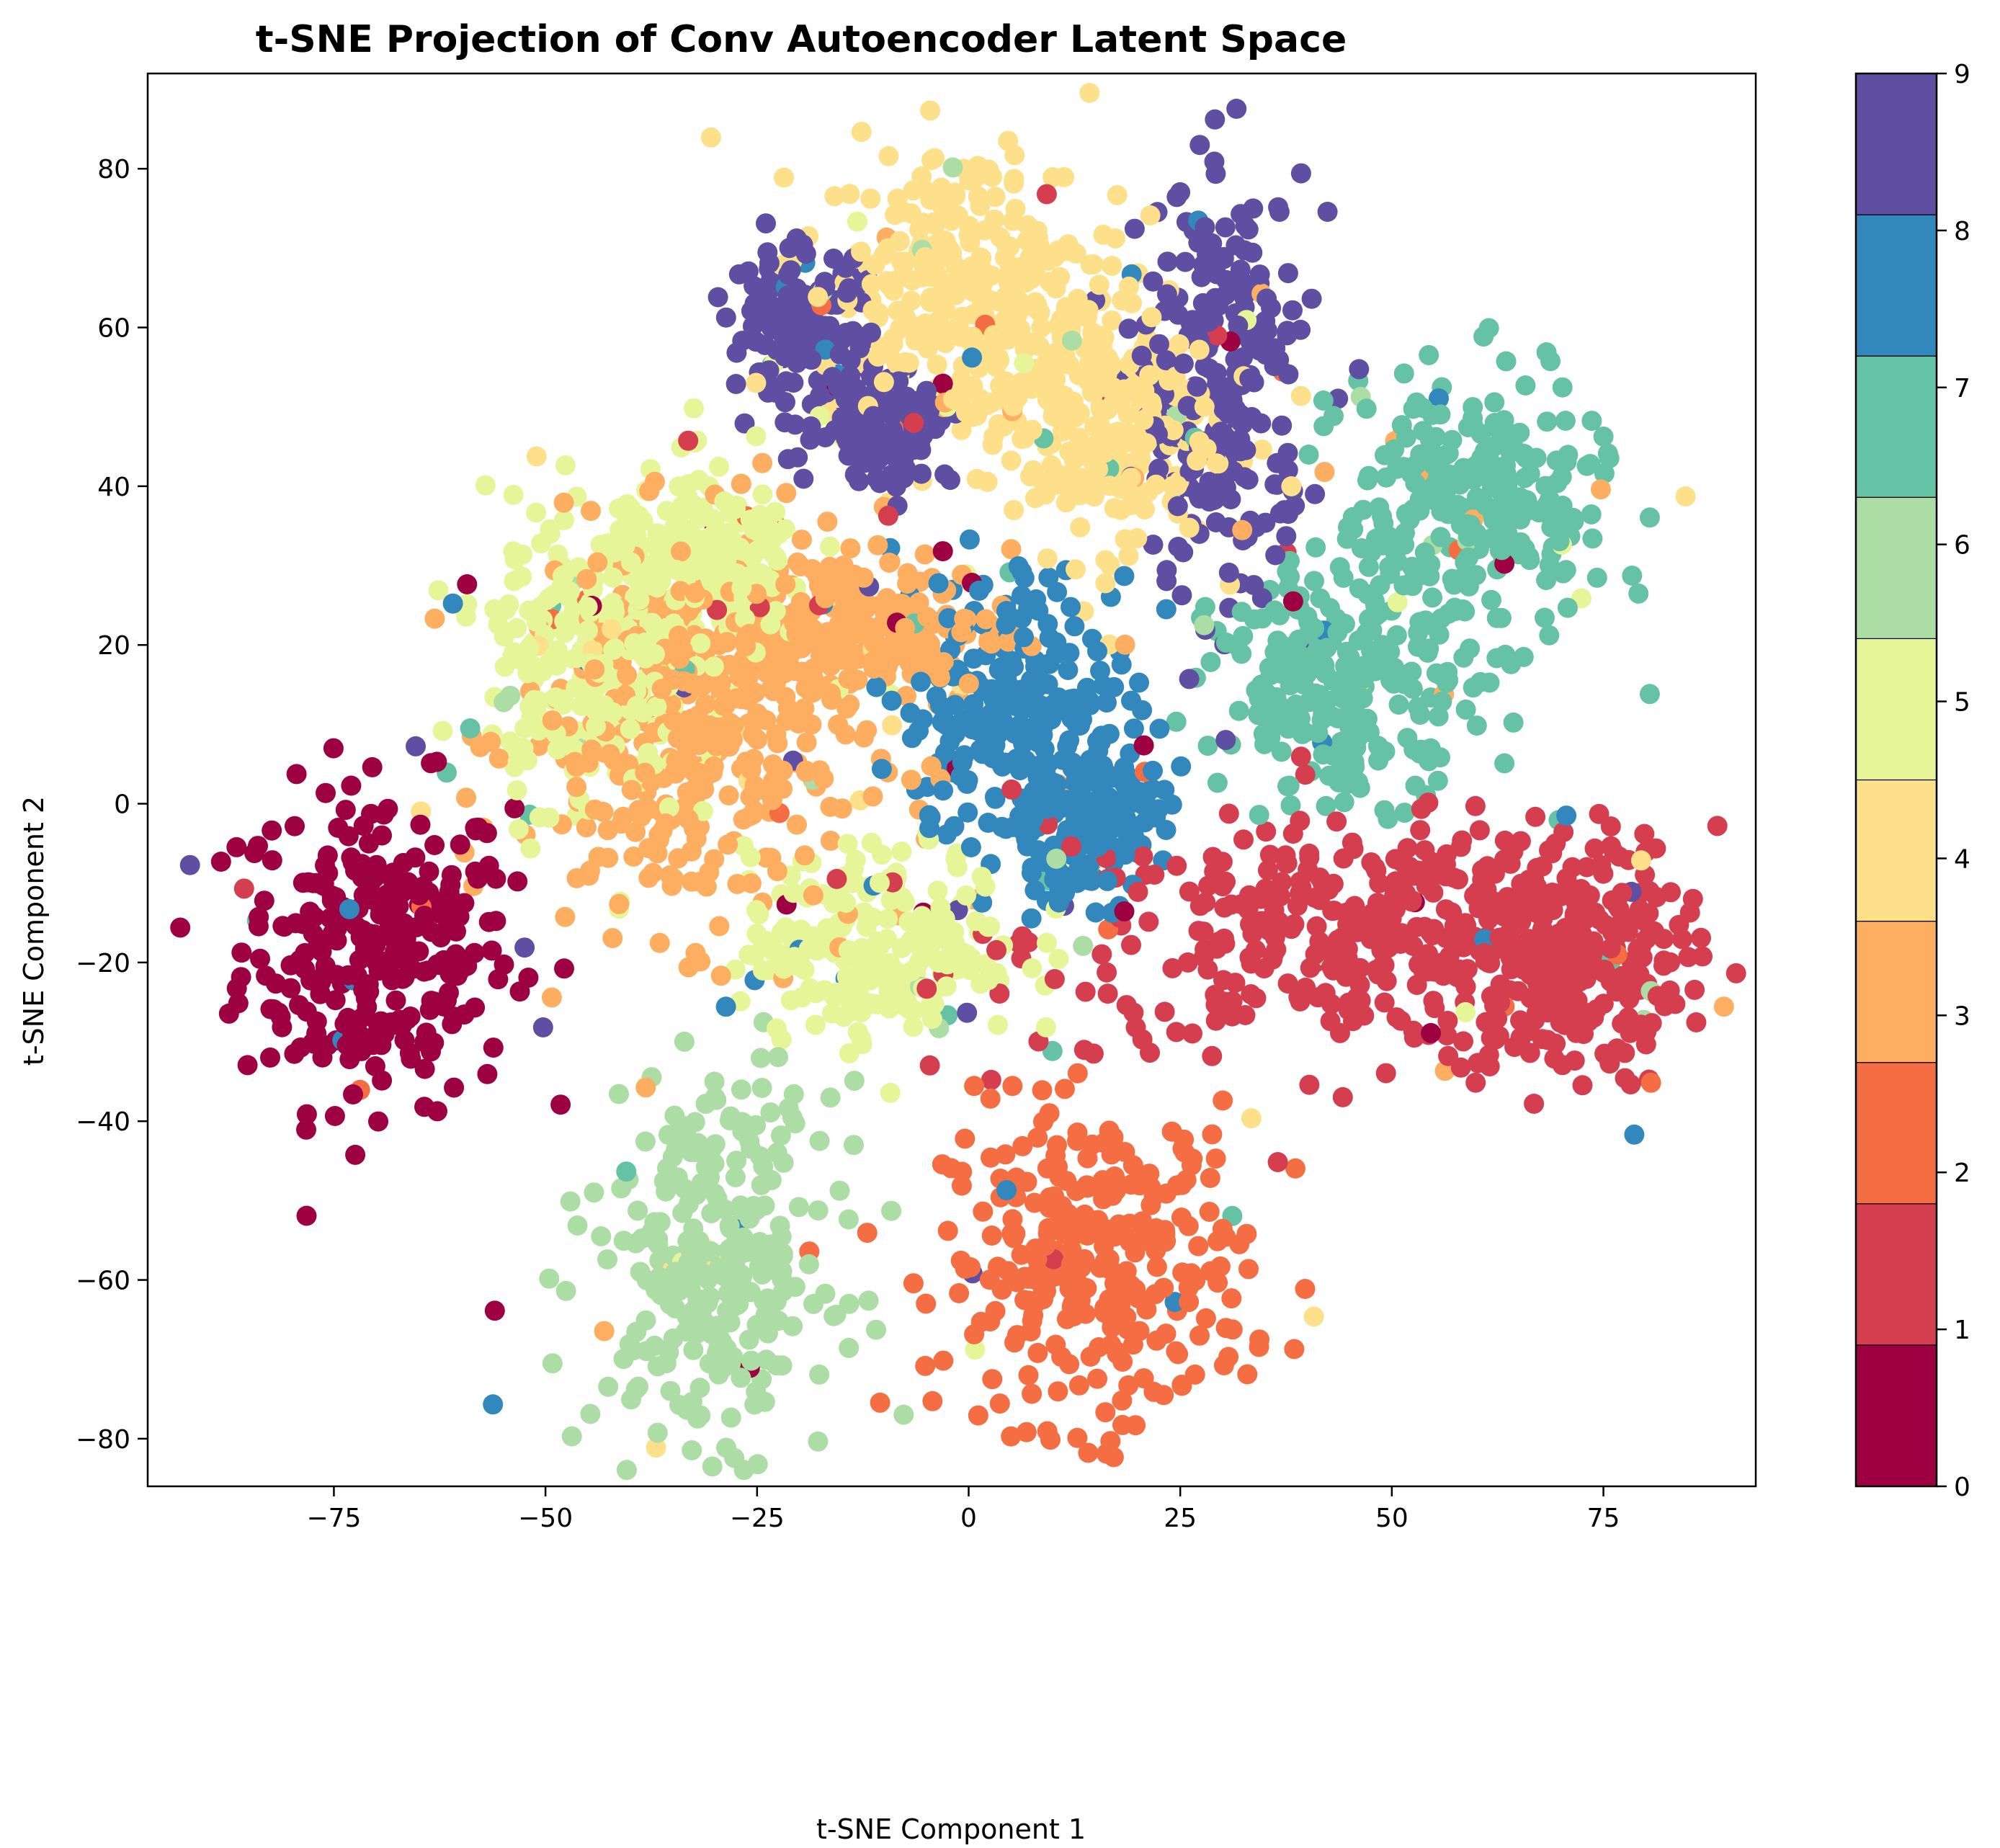  I want to click on colorbar-tick-label: 4, so click(1962, 859).